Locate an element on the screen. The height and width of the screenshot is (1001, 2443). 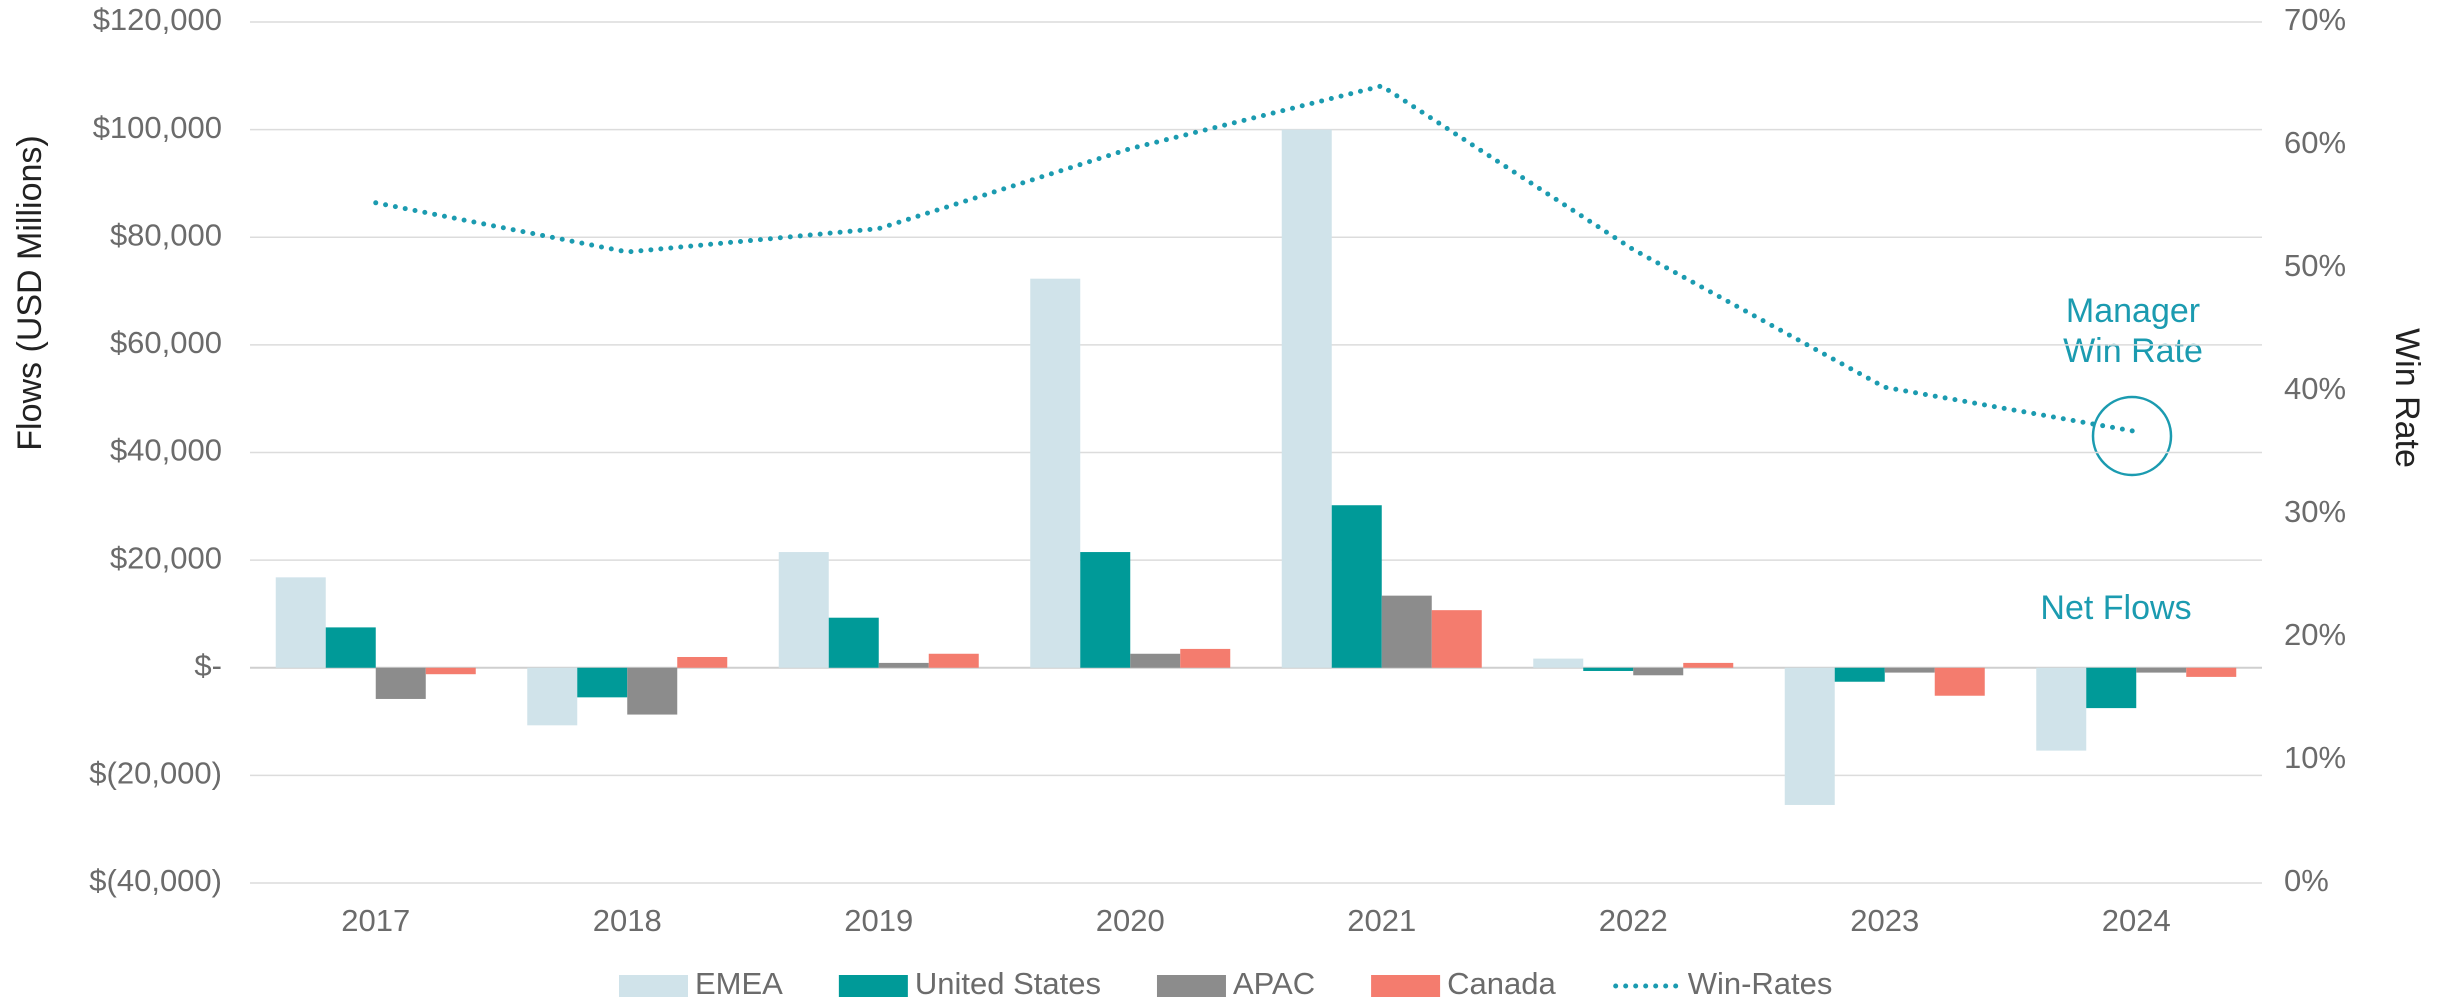
x-tick-label: 2022 is located at coordinates (1633, 920).